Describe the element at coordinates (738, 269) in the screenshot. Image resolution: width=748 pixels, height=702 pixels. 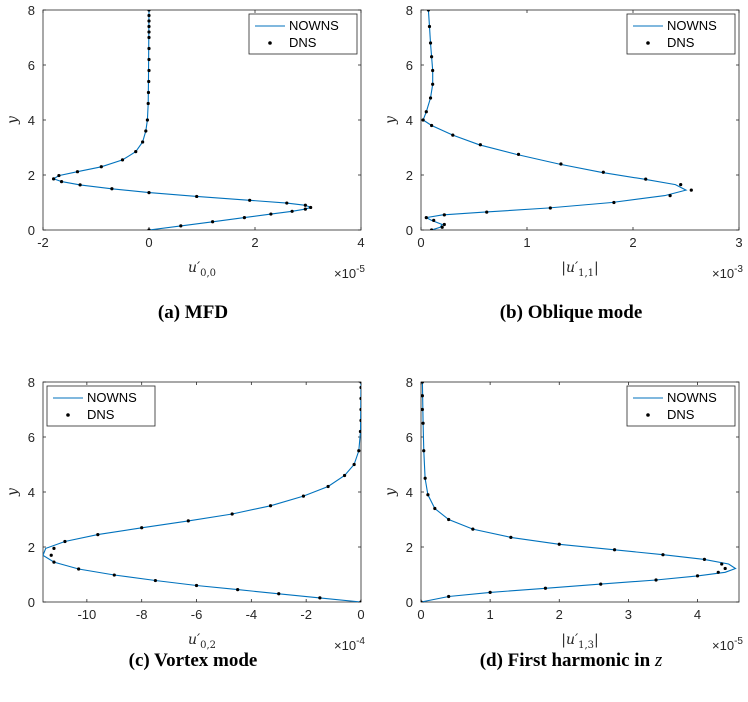
I see `x-exponent-power: -3` at that location.